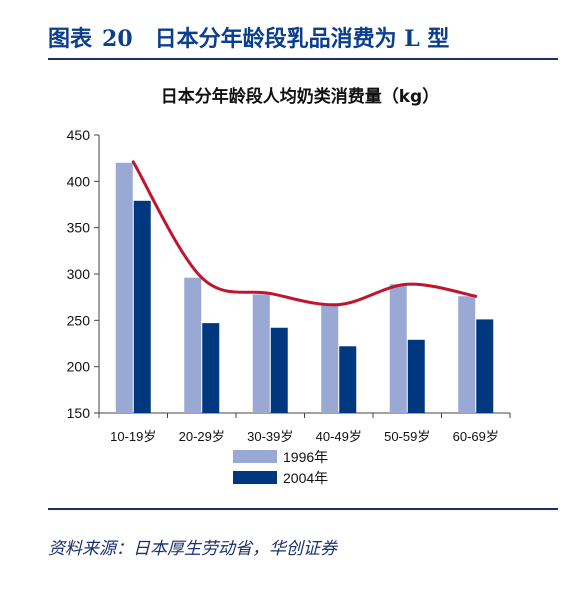  Describe the element at coordinates (79, 320) in the screenshot. I see `y-tick-label: 250` at that location.